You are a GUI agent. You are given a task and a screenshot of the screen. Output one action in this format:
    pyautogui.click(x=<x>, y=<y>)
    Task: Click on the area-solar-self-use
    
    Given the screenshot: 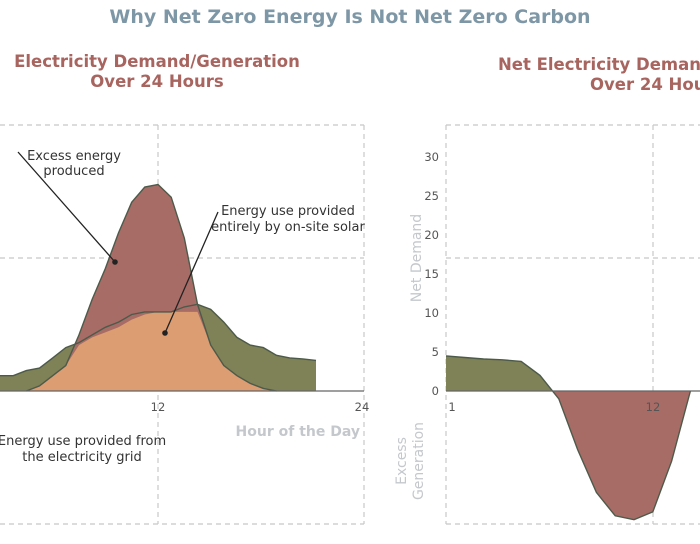 What is the action you would take?
    pyautogui.click(x=151, y=351)
    